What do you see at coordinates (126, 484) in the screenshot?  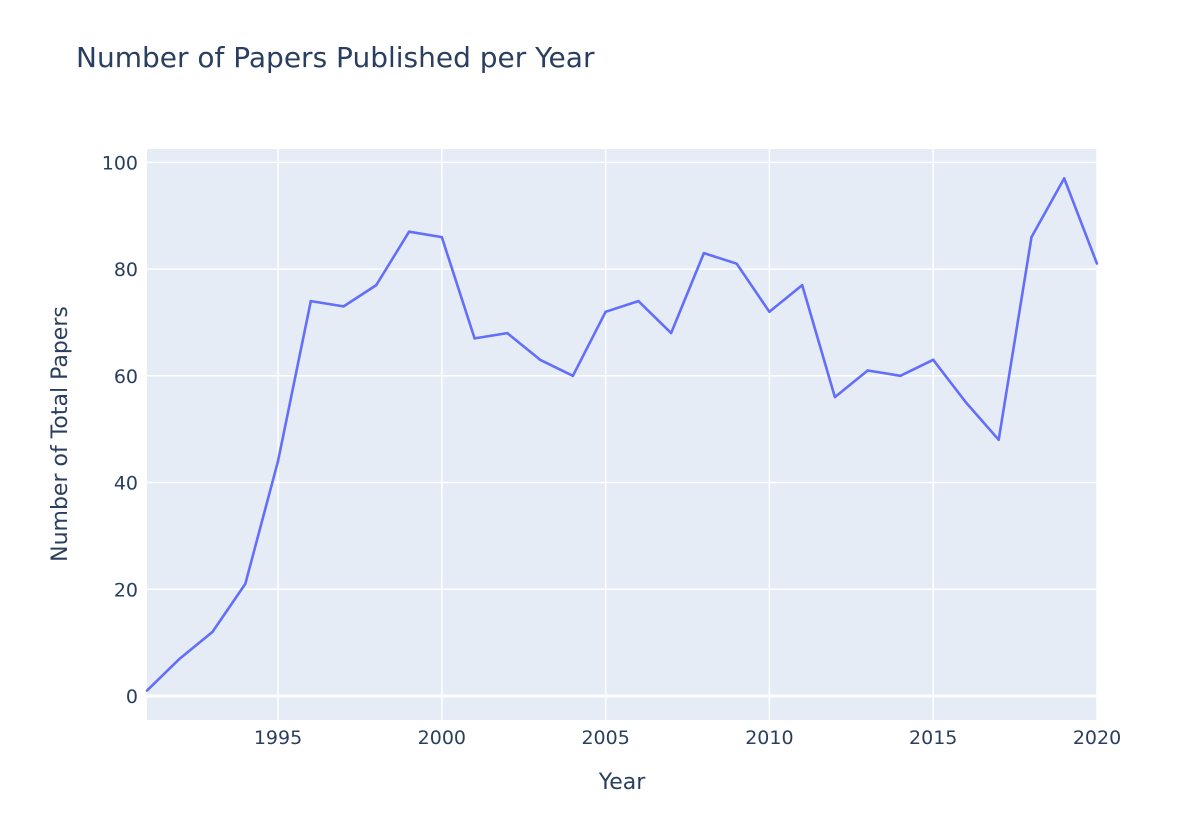 I see `y-tick-label: 40` at bounding box center [126, 484].